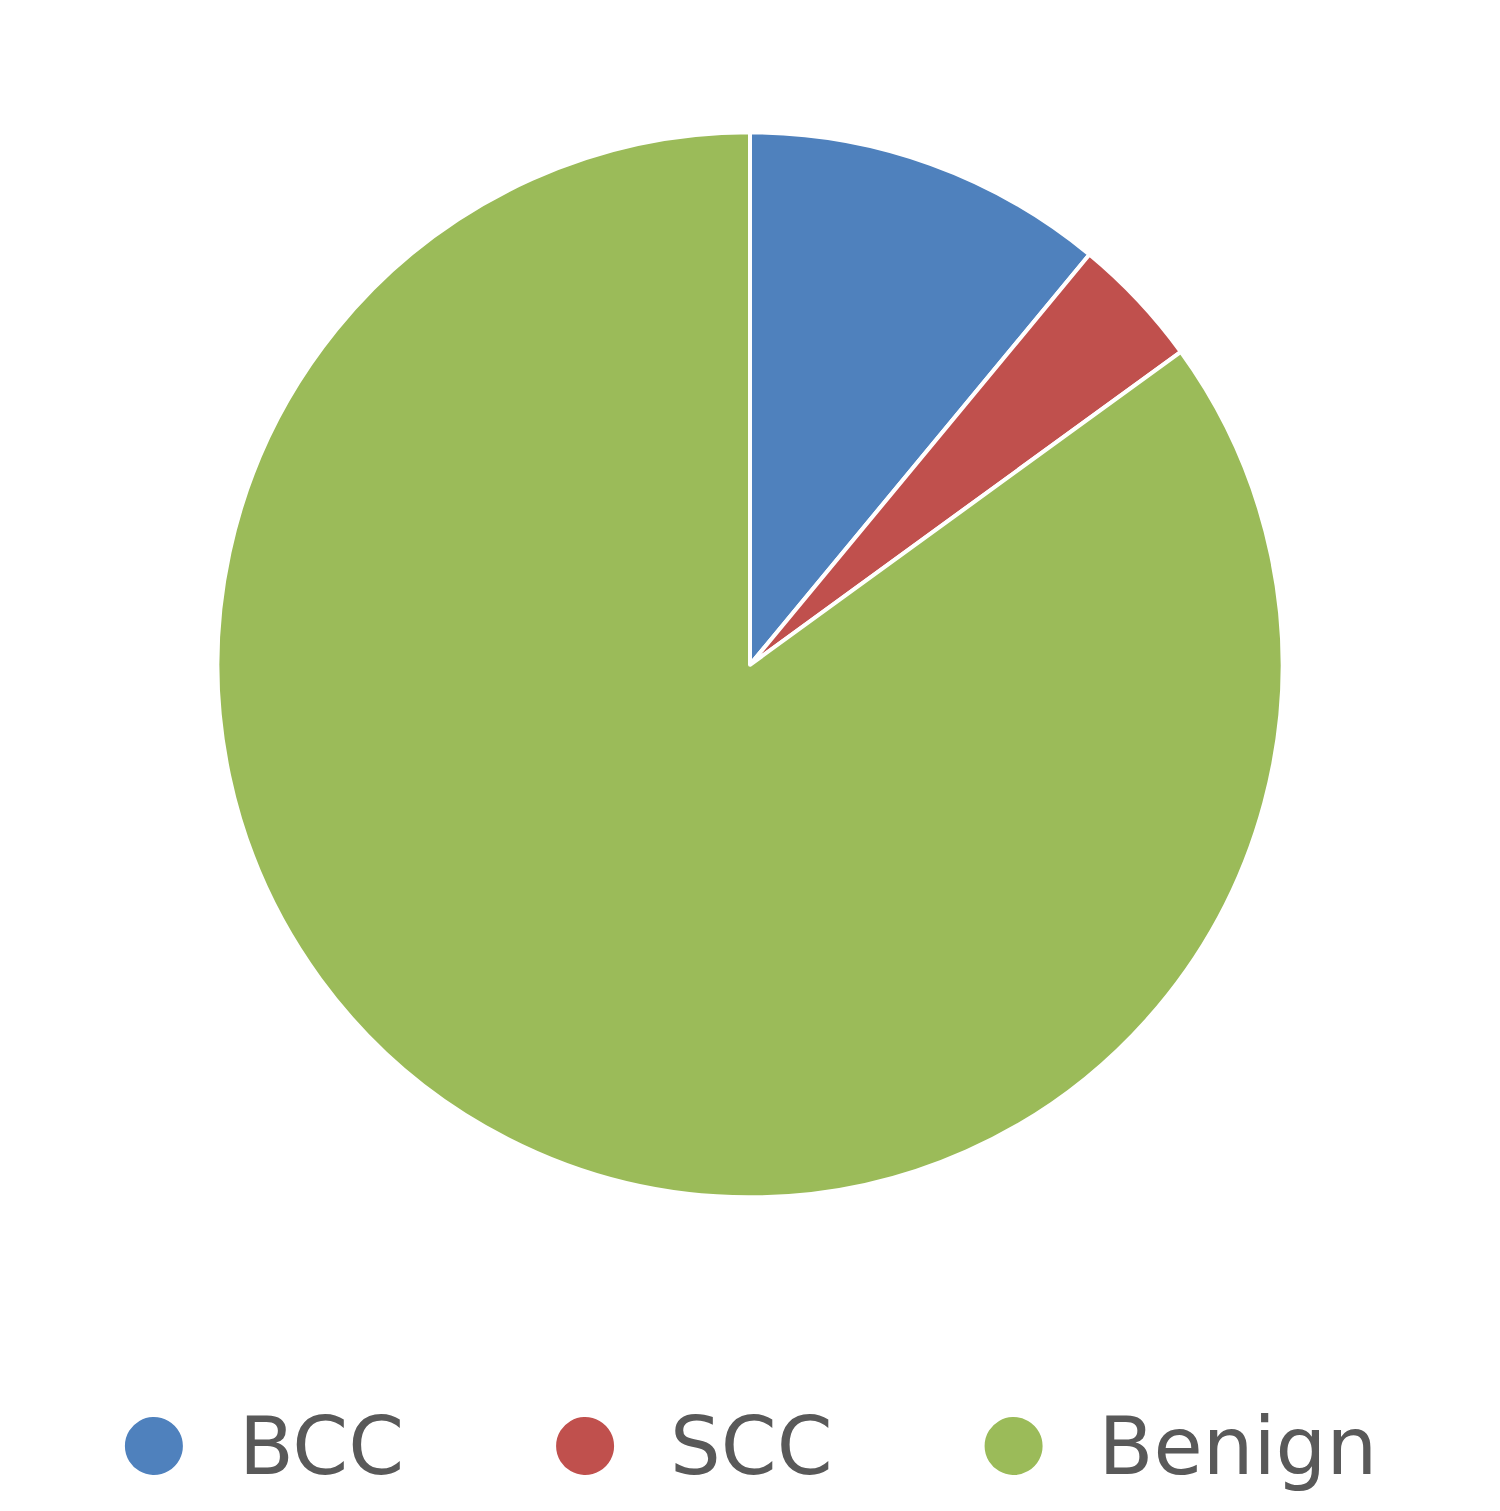 The width and height of the screenshot is (1500, 1511). I want to click on legend-label: BCC, so click(321, 1446).